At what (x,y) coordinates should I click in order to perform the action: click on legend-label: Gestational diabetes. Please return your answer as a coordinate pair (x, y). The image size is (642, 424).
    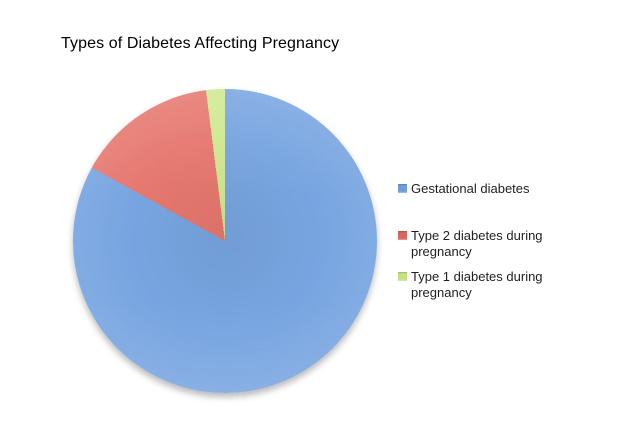
    Looking at the image, I should click on (470, 188).